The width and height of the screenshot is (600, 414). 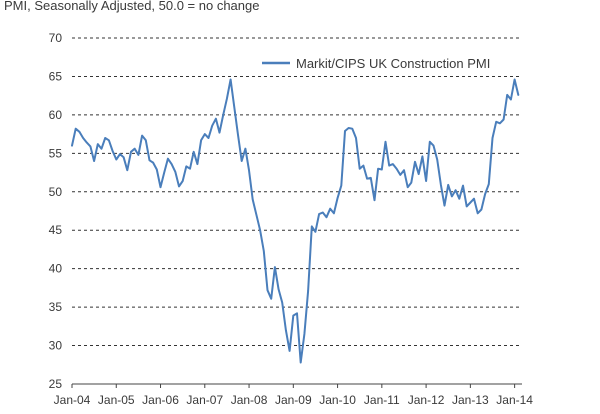 I want to click on y-tick-label: 35, so click(x=56, y=307).